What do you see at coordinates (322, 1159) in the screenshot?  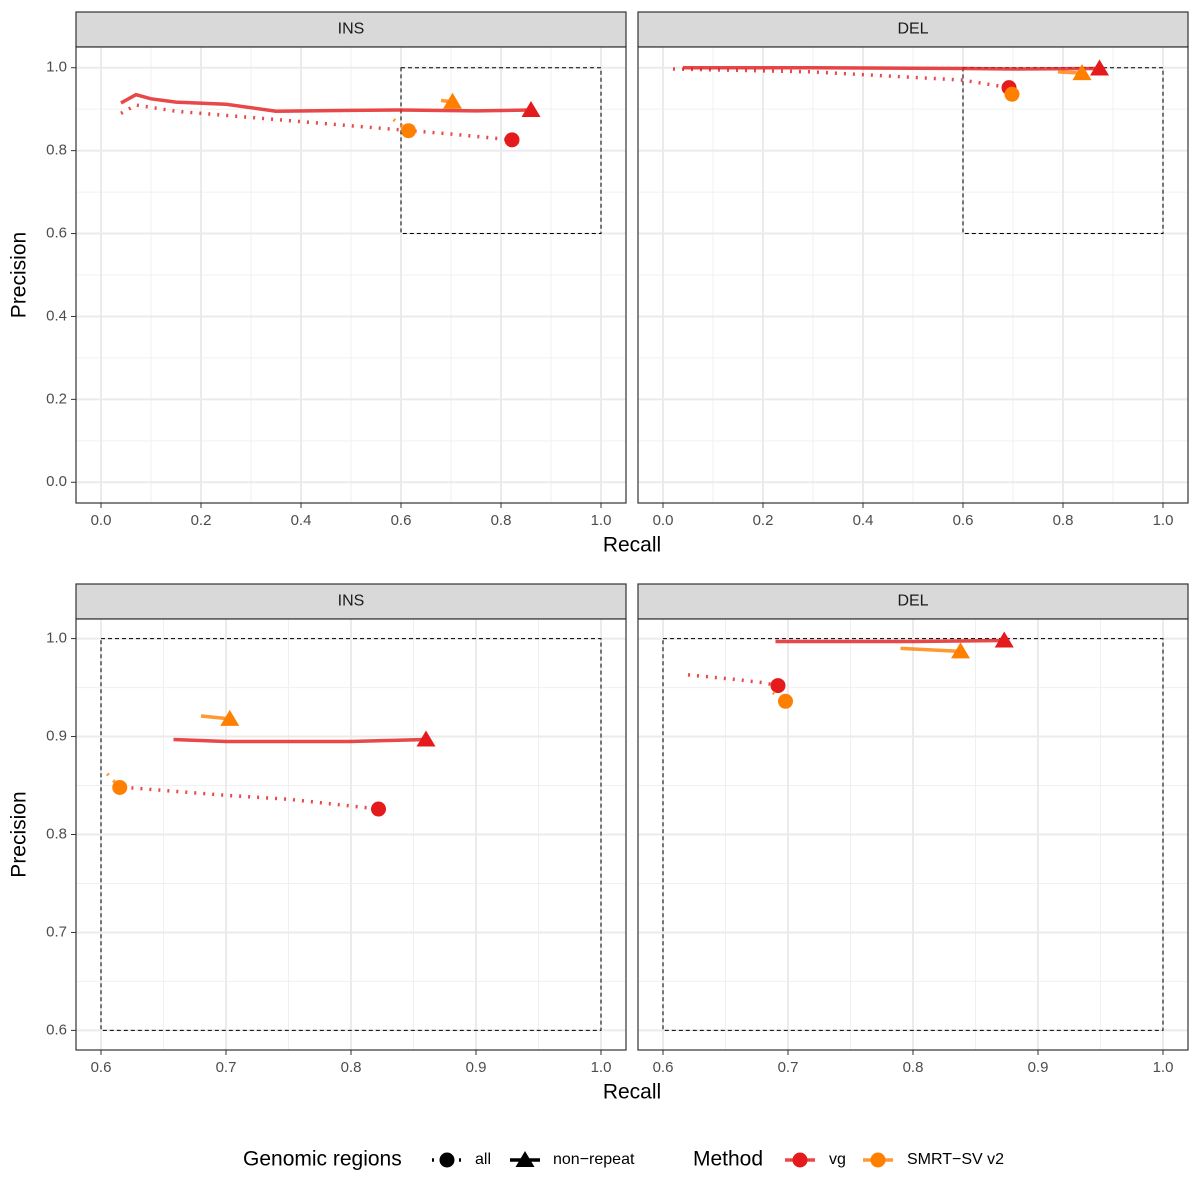 I see `legend-title: Genomic regions` at bounding box center [322, 1159].